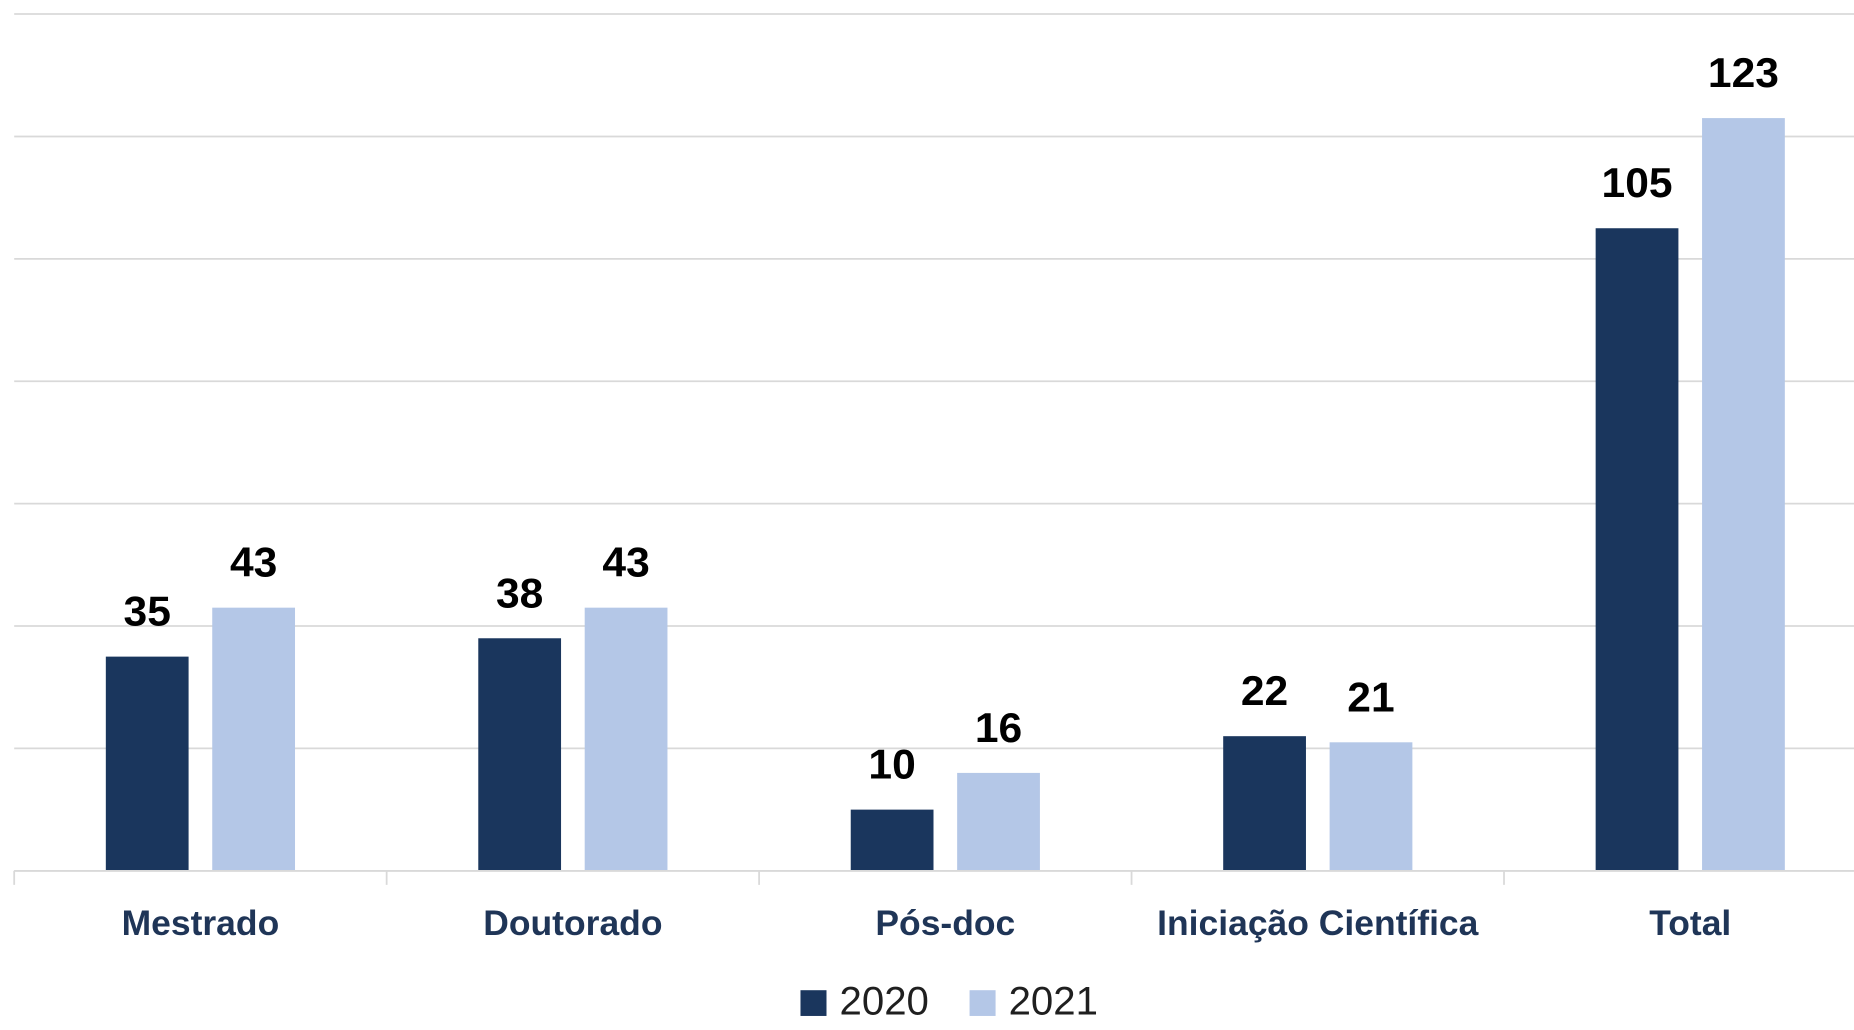 This screenshot has width=1854, height=1030. What do you see at coordinates (1370, 696) in the screenshot?
I see `data-label: 21` at bounding box center [1370, 696].